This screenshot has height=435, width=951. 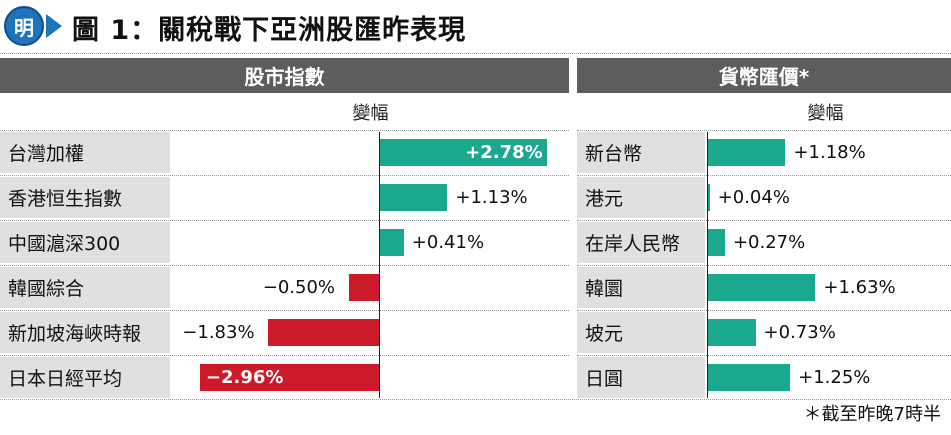 What do you see at coordinates (641, 332) in the screenshot?
I see `fx-row-label: 坡元` at bounding box center [641, 332].